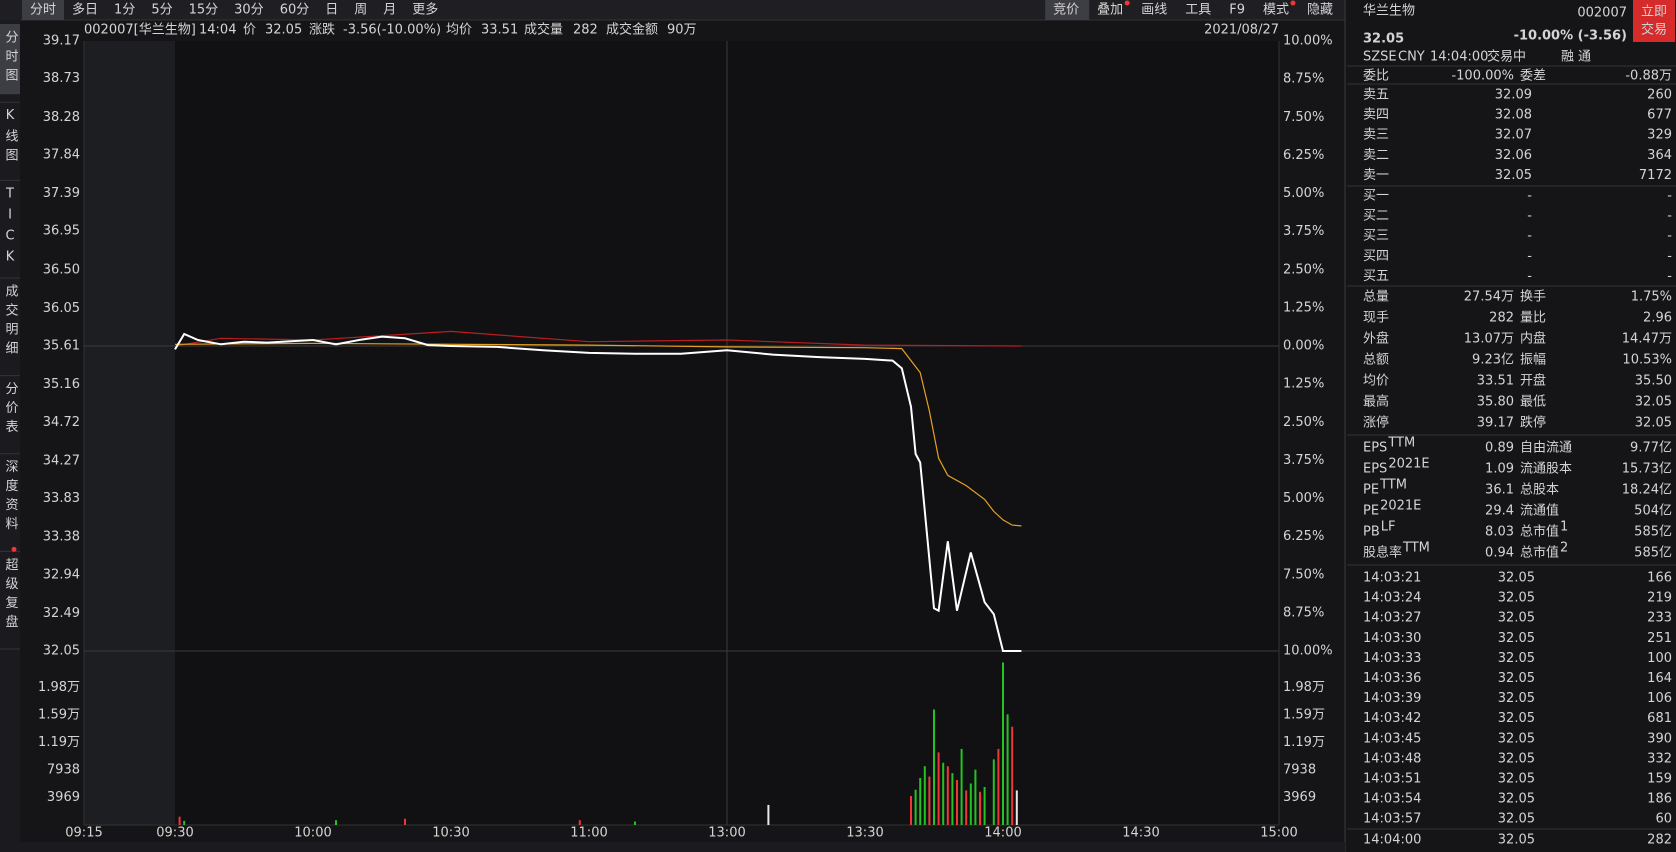 The image size is (1676, 852). What do you see at coordinates (1276, 10) in the screenshot?
I see `toolbar-tool: 模式` at bounding box center [1276, 10].